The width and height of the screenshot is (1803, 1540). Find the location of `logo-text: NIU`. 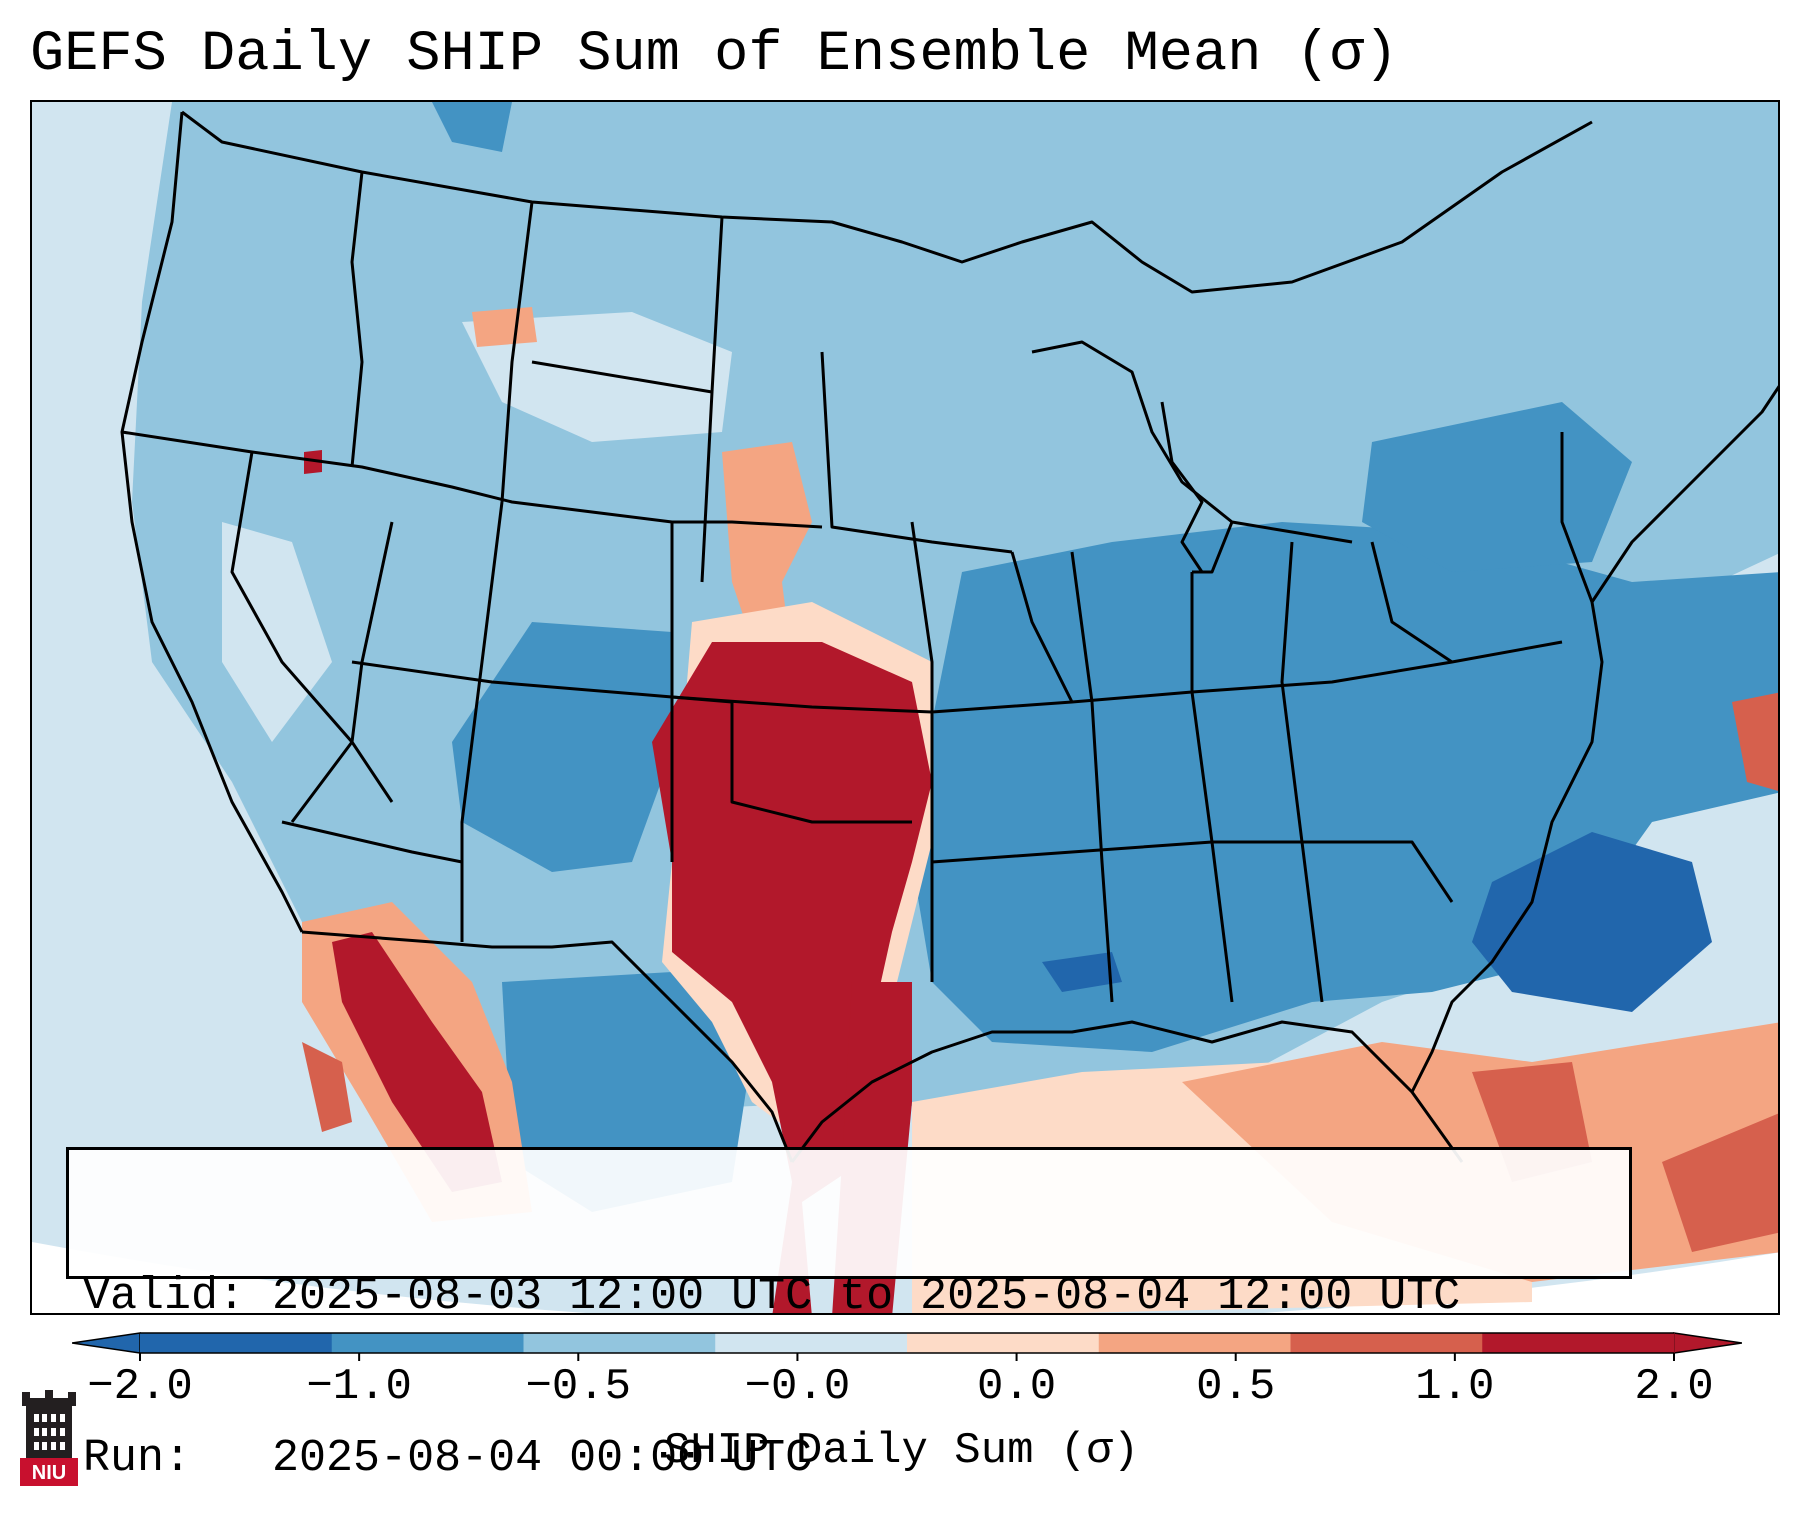

logo-text: NIU is located at coordinates (49, 1473).